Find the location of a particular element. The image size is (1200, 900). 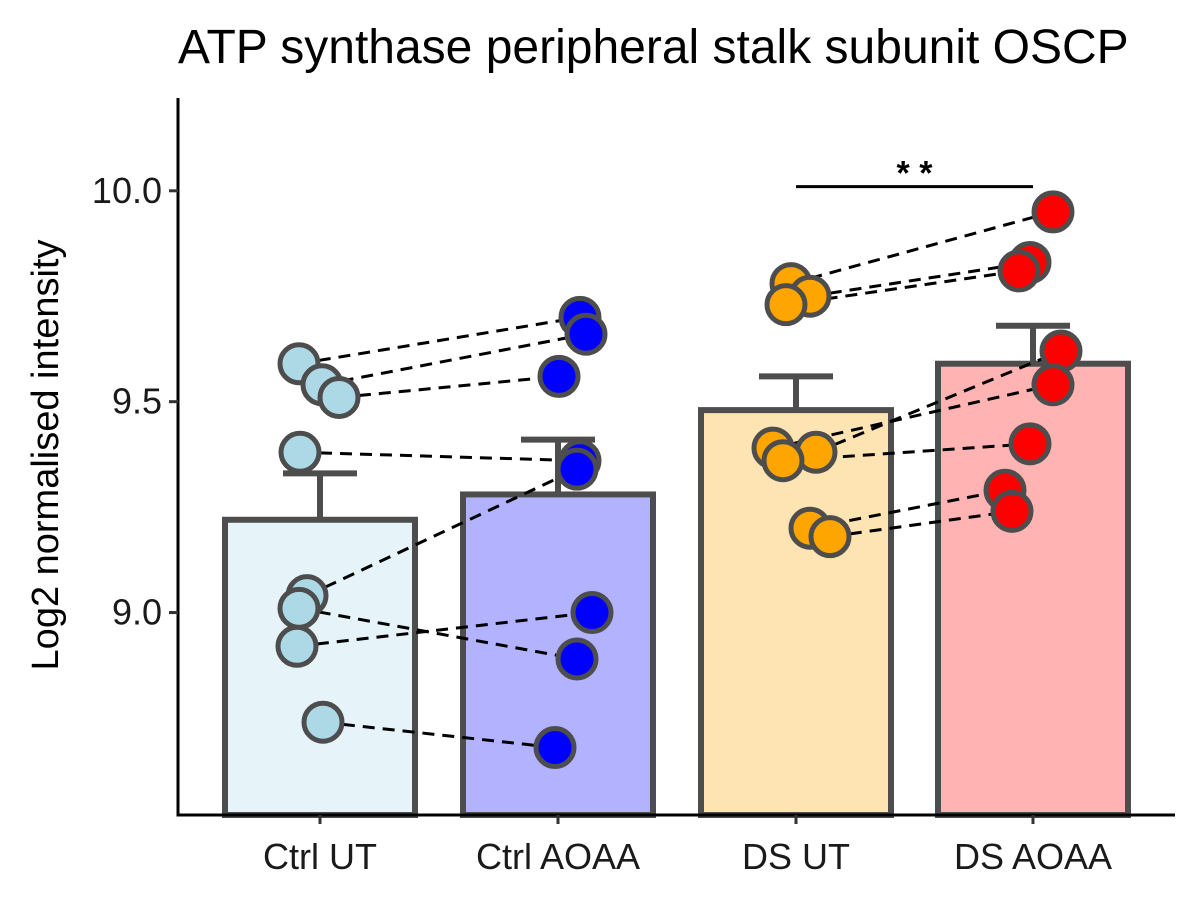

x-tick-label: DS AOAA is located at coordinates (1033, 856).